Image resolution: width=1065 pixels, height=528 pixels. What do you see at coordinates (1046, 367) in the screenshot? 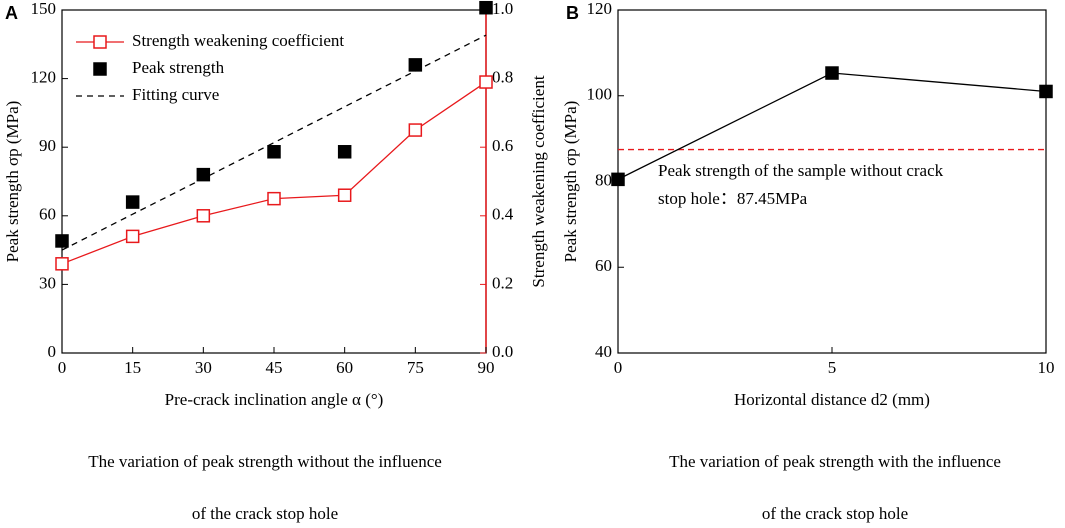
I see `x-tick-label: 10` at bounding box center [1046, 367].